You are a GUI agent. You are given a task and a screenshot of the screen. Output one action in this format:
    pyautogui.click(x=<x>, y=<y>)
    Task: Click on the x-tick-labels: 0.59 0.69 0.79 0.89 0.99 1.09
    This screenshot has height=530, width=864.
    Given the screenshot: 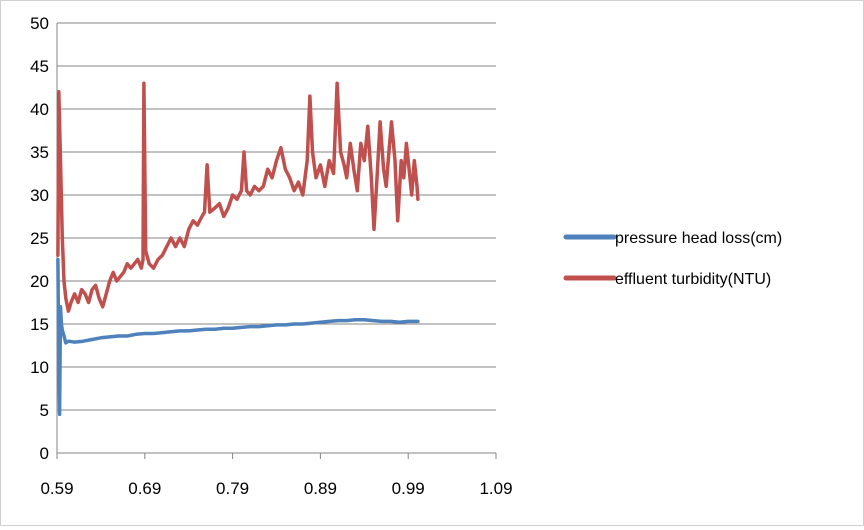 What is the action you would take?
    pyautogui.click(x=276, y=488)
    